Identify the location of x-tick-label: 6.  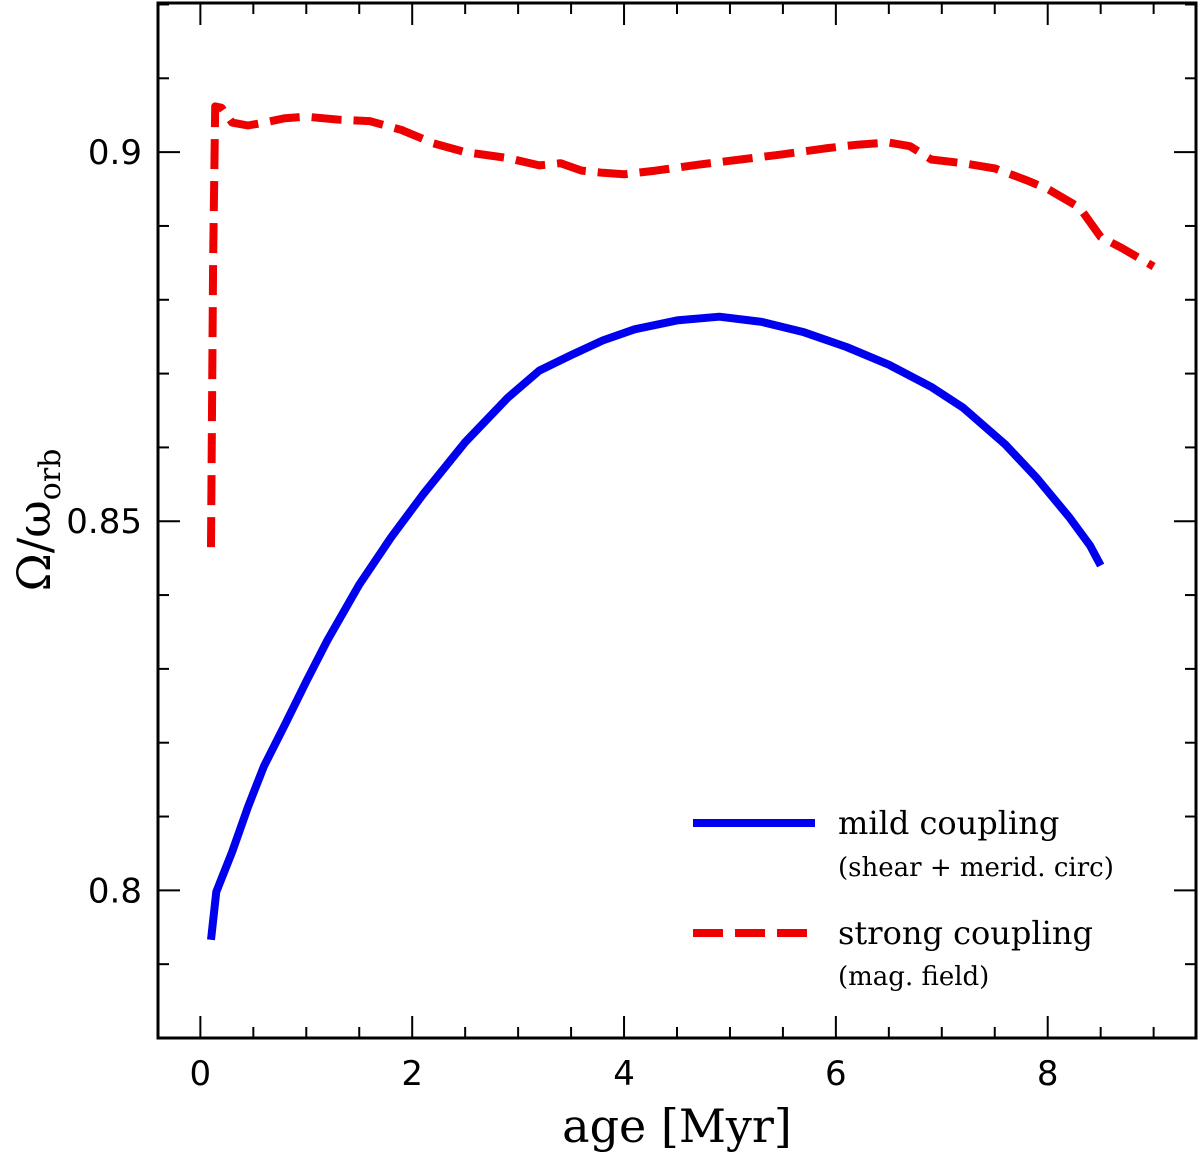
(836, 1074).